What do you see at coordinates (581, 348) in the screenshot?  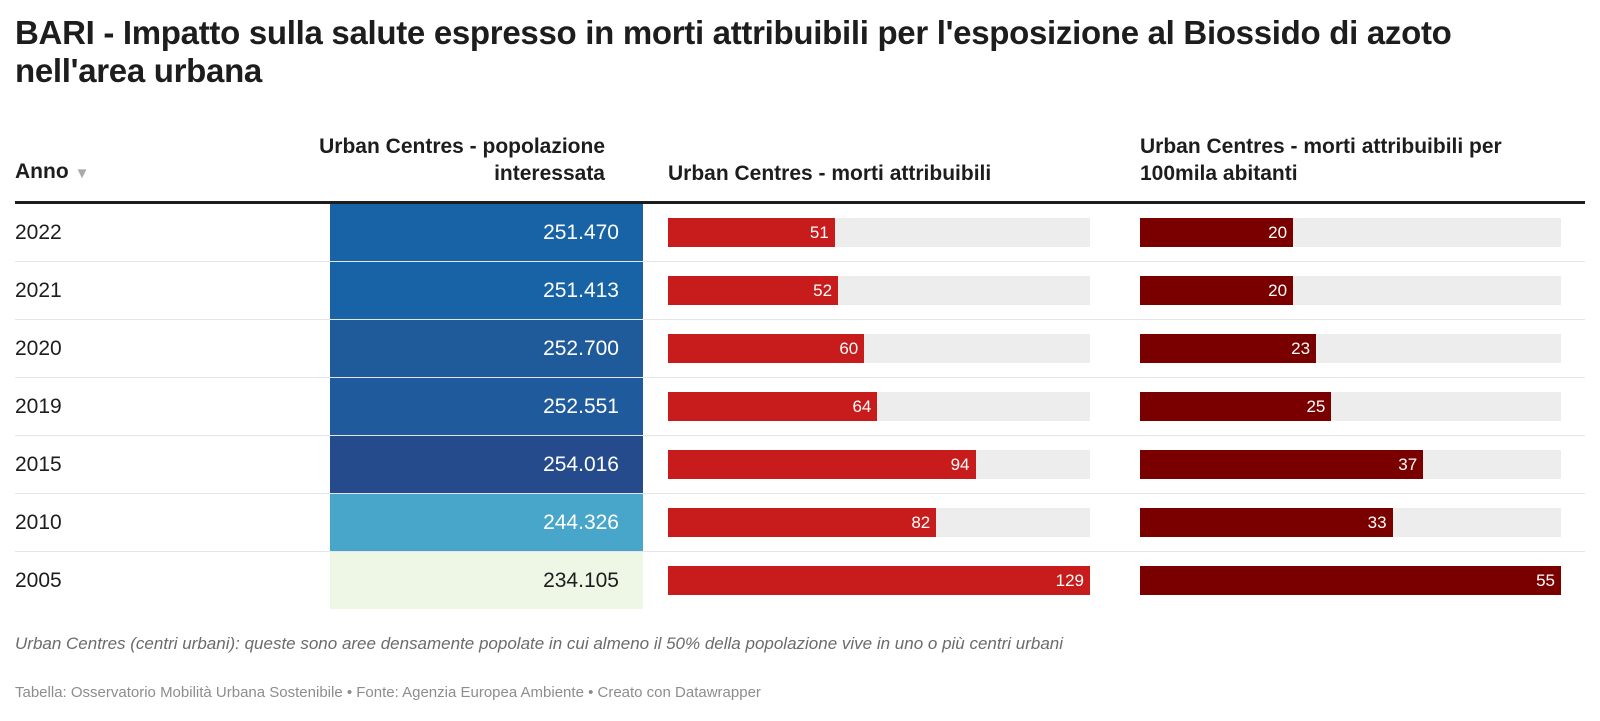 I see `population-value: 252.700` at bounding box center [581, 348].